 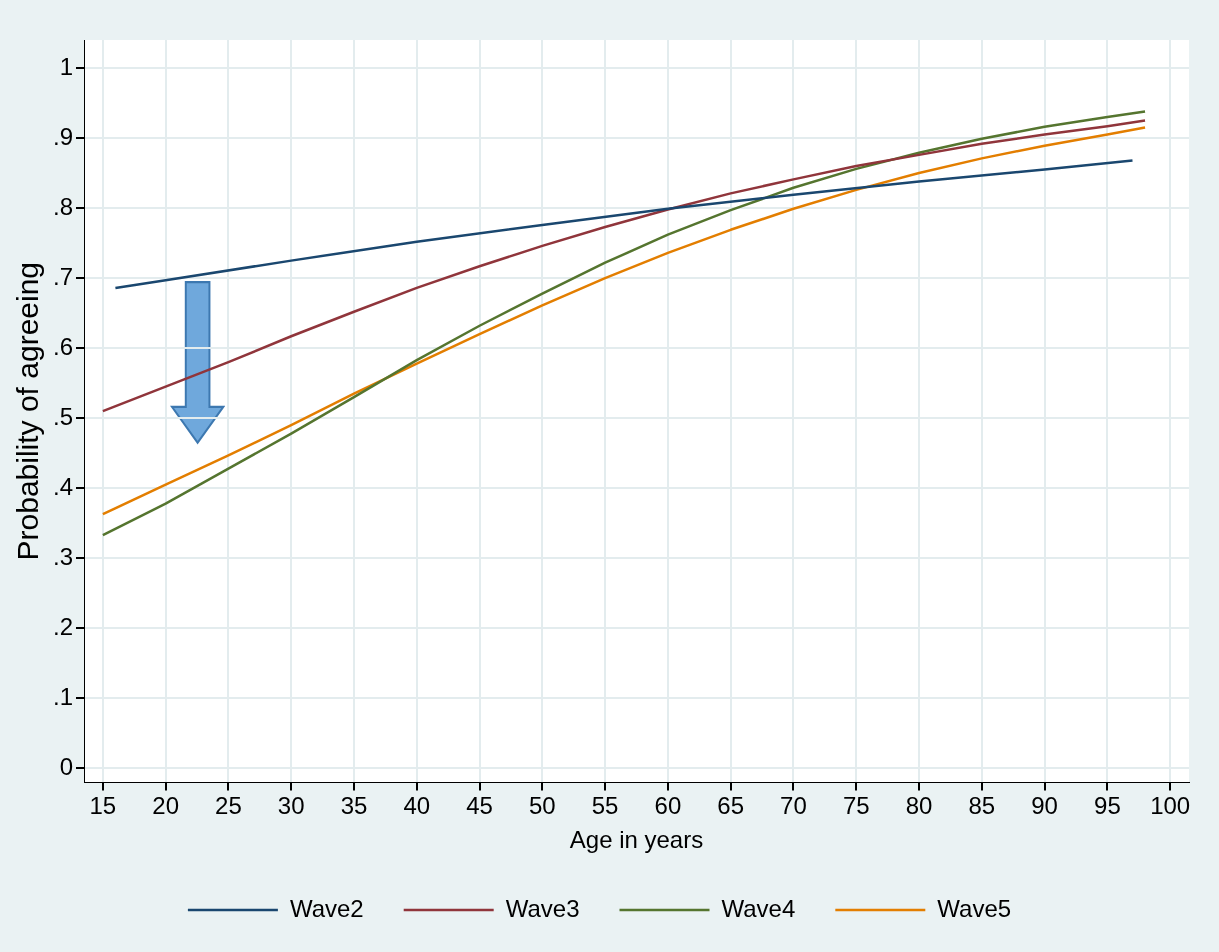 What do you see at coordinates (165, 806) in the screenshot?
I see `x-tick-label: 20` at bounding box center [165, 806].